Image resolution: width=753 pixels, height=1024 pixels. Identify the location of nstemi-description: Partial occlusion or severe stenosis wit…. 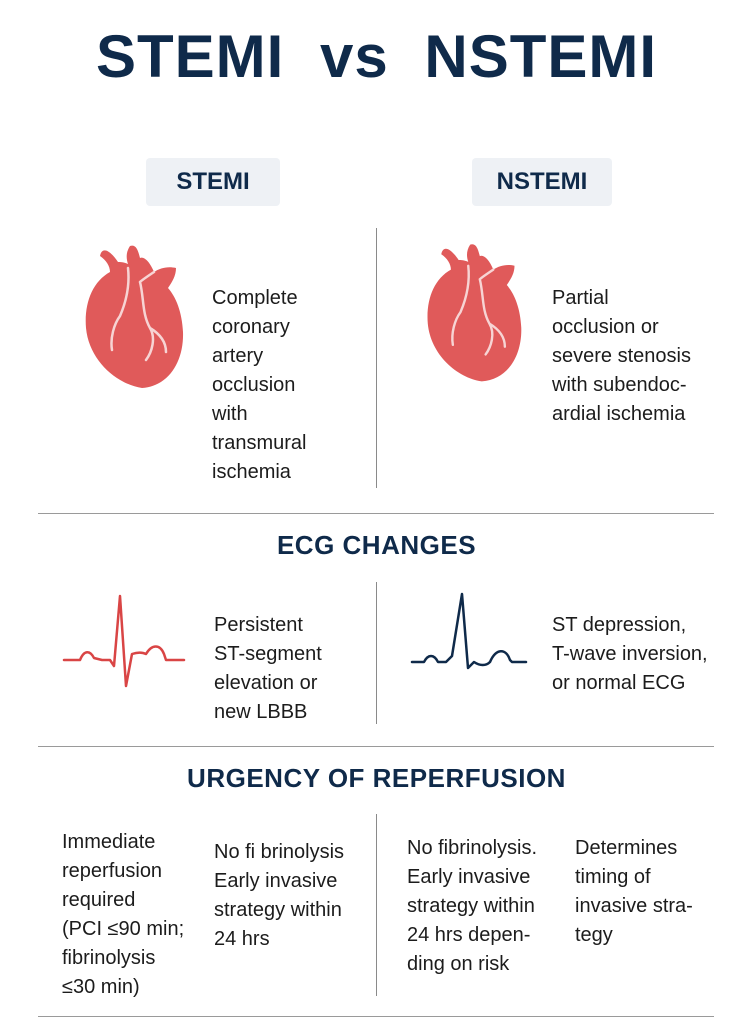
(621, 356).